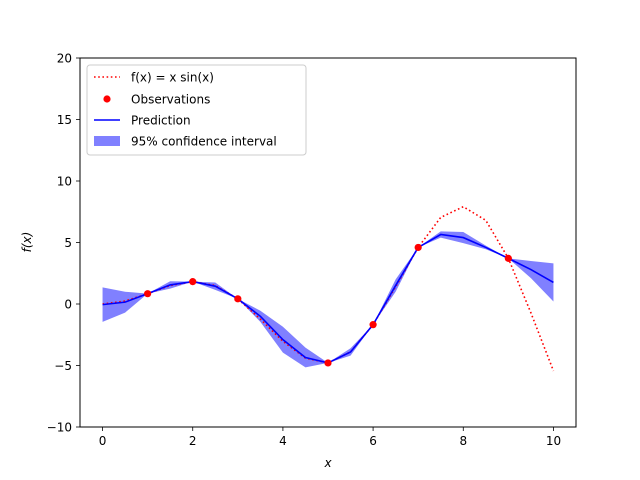  What do you see at coordinates (107, 99) in the screenshot?
I see `legend-handle-observations` at bounding box center [107, 99].